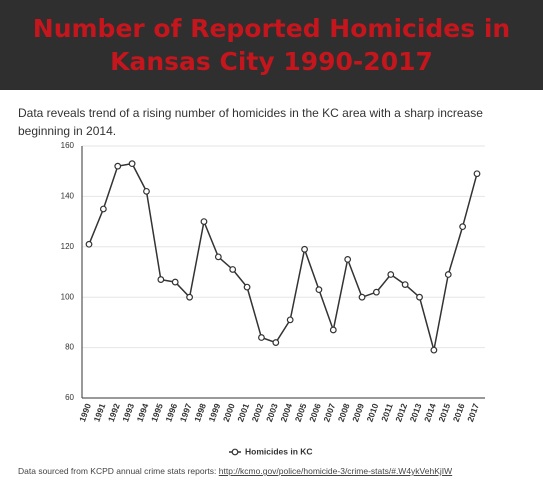 This screenshot has width=543, height=500. What do you see at coordinates (69, 397) in the screenshot?
I see `y-tick-label: 60` at bounding box center [69, 397].